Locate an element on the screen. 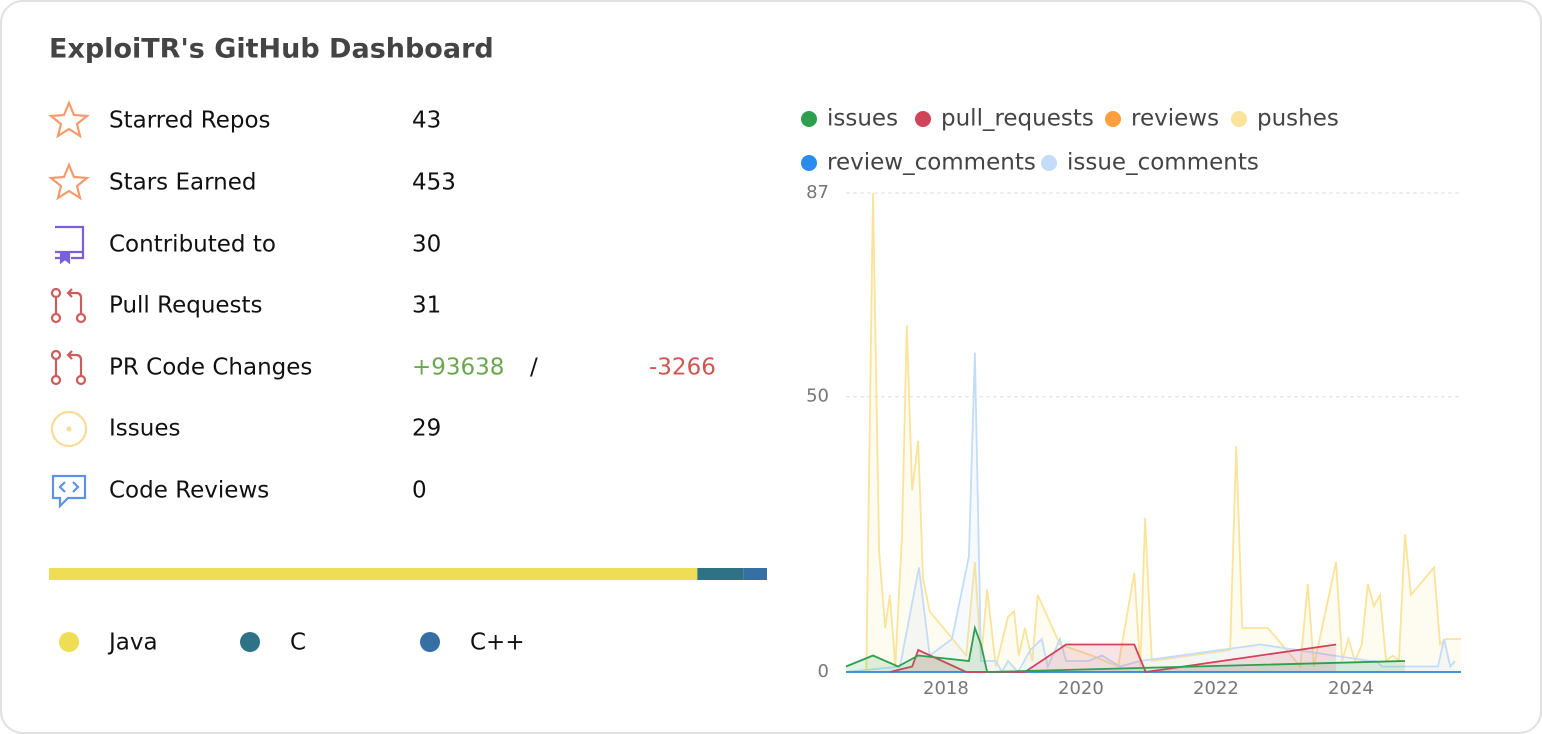 This screenshot has height=734, width=1542. x-tick-label: 2022 is located at coordinates (1216, 688).